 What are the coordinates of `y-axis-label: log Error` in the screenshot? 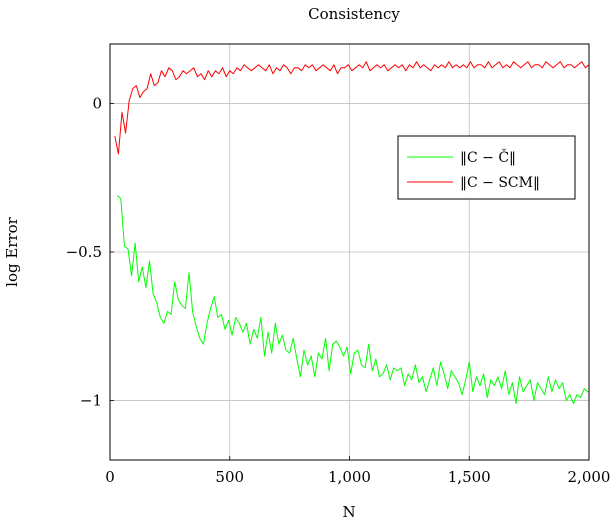 It's located at (12, 251).